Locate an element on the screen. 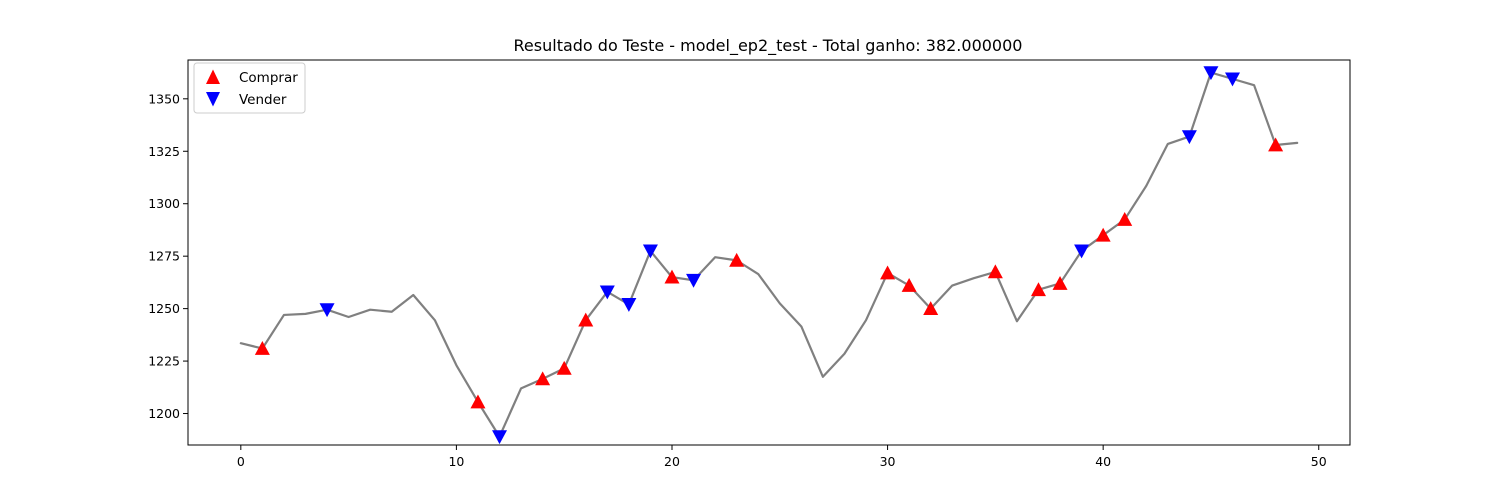 This screenshot has width=1500, height=500. legend-comprar-label: Comprar is located at coordinates (268, 78).